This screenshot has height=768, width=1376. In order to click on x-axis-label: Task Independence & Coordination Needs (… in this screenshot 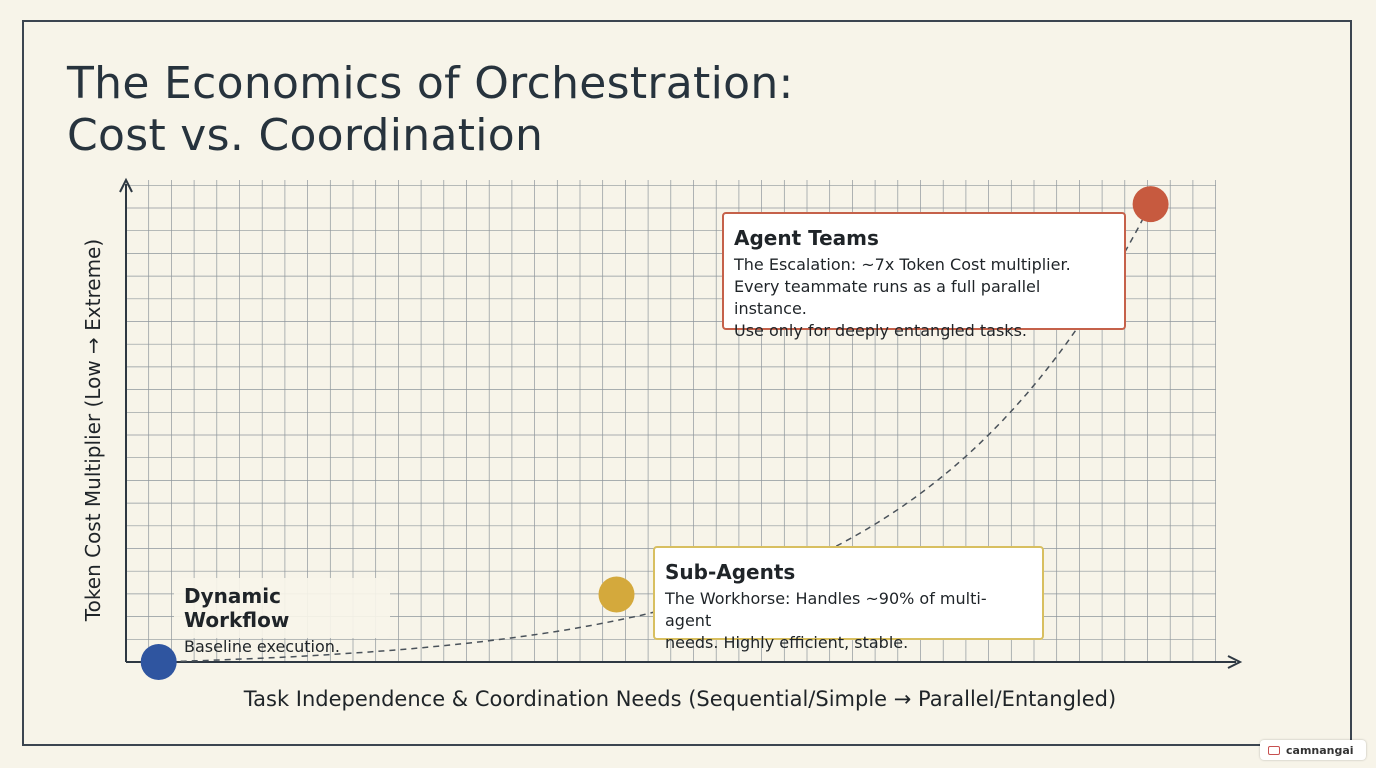, I will do `click(679, 699)`.